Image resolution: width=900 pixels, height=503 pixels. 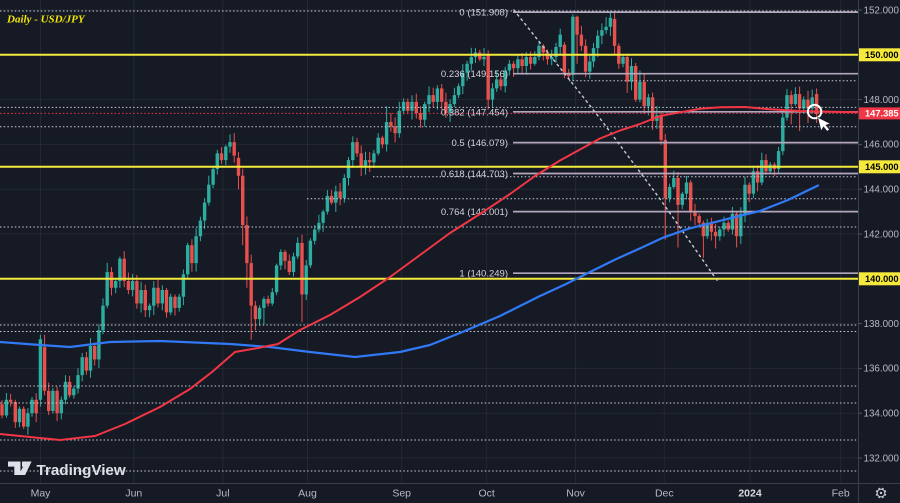 What do you see at coordinates (575, 494) in the screenshot?
I see `svg-text: Nov` at bounding box center [575, 494].